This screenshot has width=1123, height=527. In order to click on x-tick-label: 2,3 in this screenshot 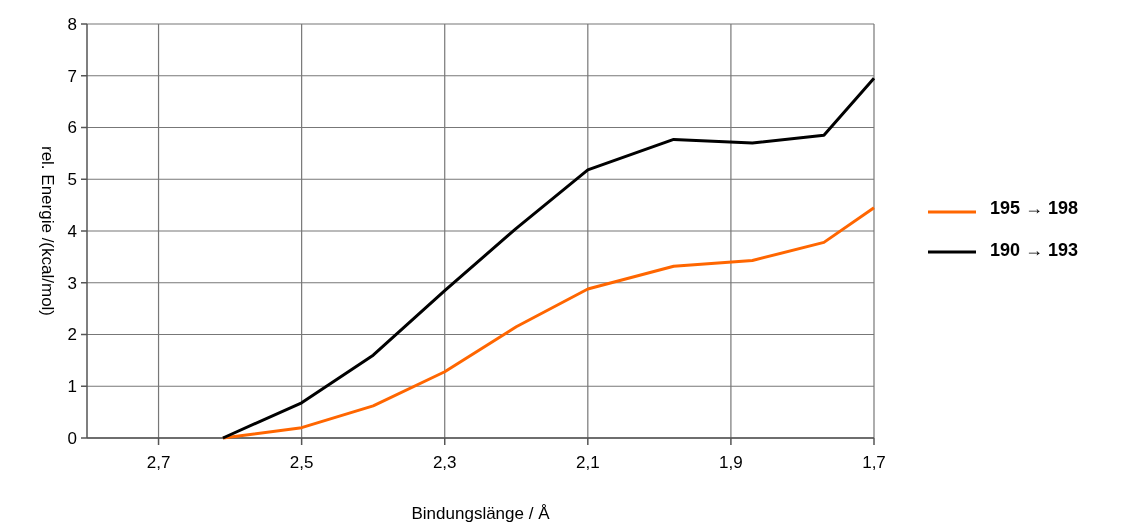, I will do `click(444, 462)`.